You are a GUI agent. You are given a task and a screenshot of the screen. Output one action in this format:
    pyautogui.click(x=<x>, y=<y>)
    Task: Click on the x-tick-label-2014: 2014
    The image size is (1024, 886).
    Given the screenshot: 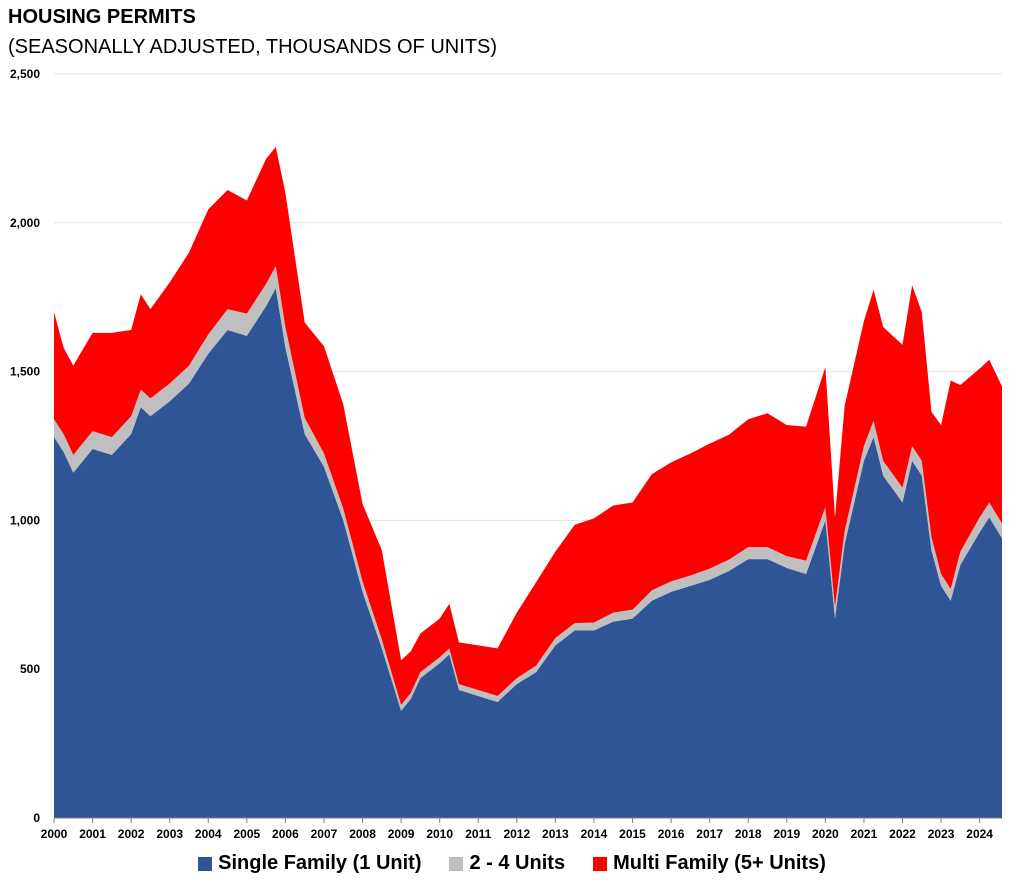 What is the action you would take?
    pyautogui.click(x=594, y=834)
    